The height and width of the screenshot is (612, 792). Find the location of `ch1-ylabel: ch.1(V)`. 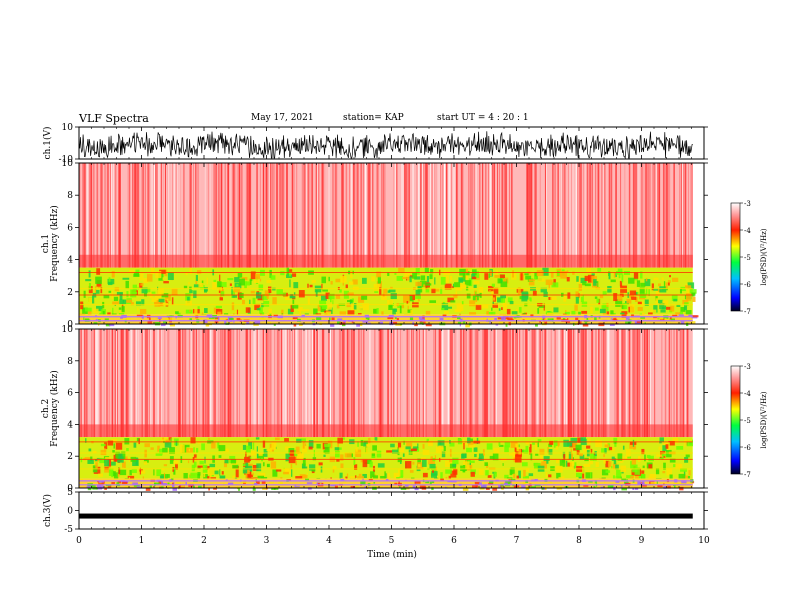

ch1-ylabel: ch.1(V) is located at coordinates (47, 143).